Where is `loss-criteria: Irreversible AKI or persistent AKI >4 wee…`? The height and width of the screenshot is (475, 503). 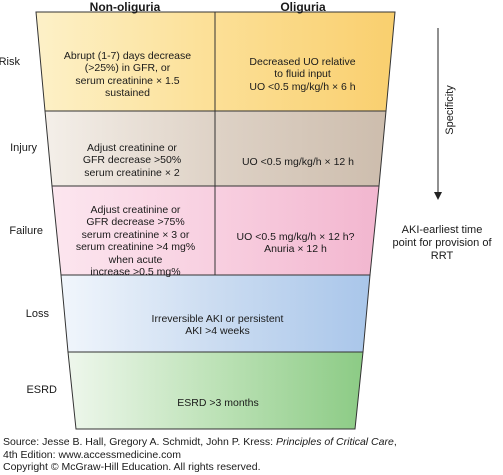 loss-criteria: Irreversible AKI or persistent AKI >4 wee… is located at coordinates (217, 325).